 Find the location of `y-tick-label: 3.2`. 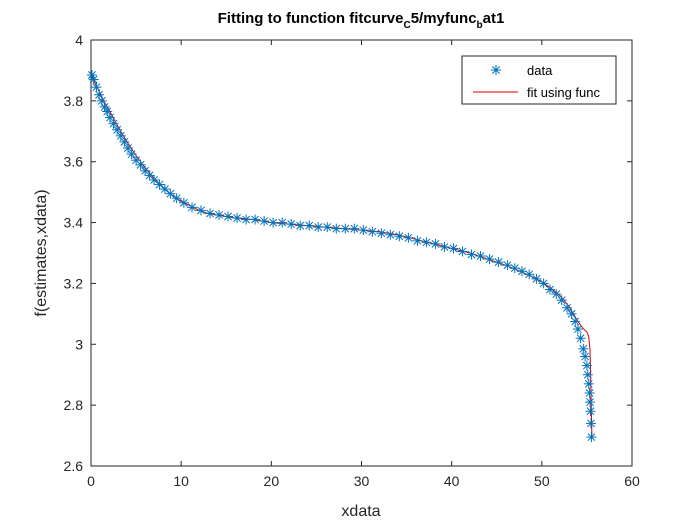

y-tick-label: 3.2 is located at coordinates (74, 283).